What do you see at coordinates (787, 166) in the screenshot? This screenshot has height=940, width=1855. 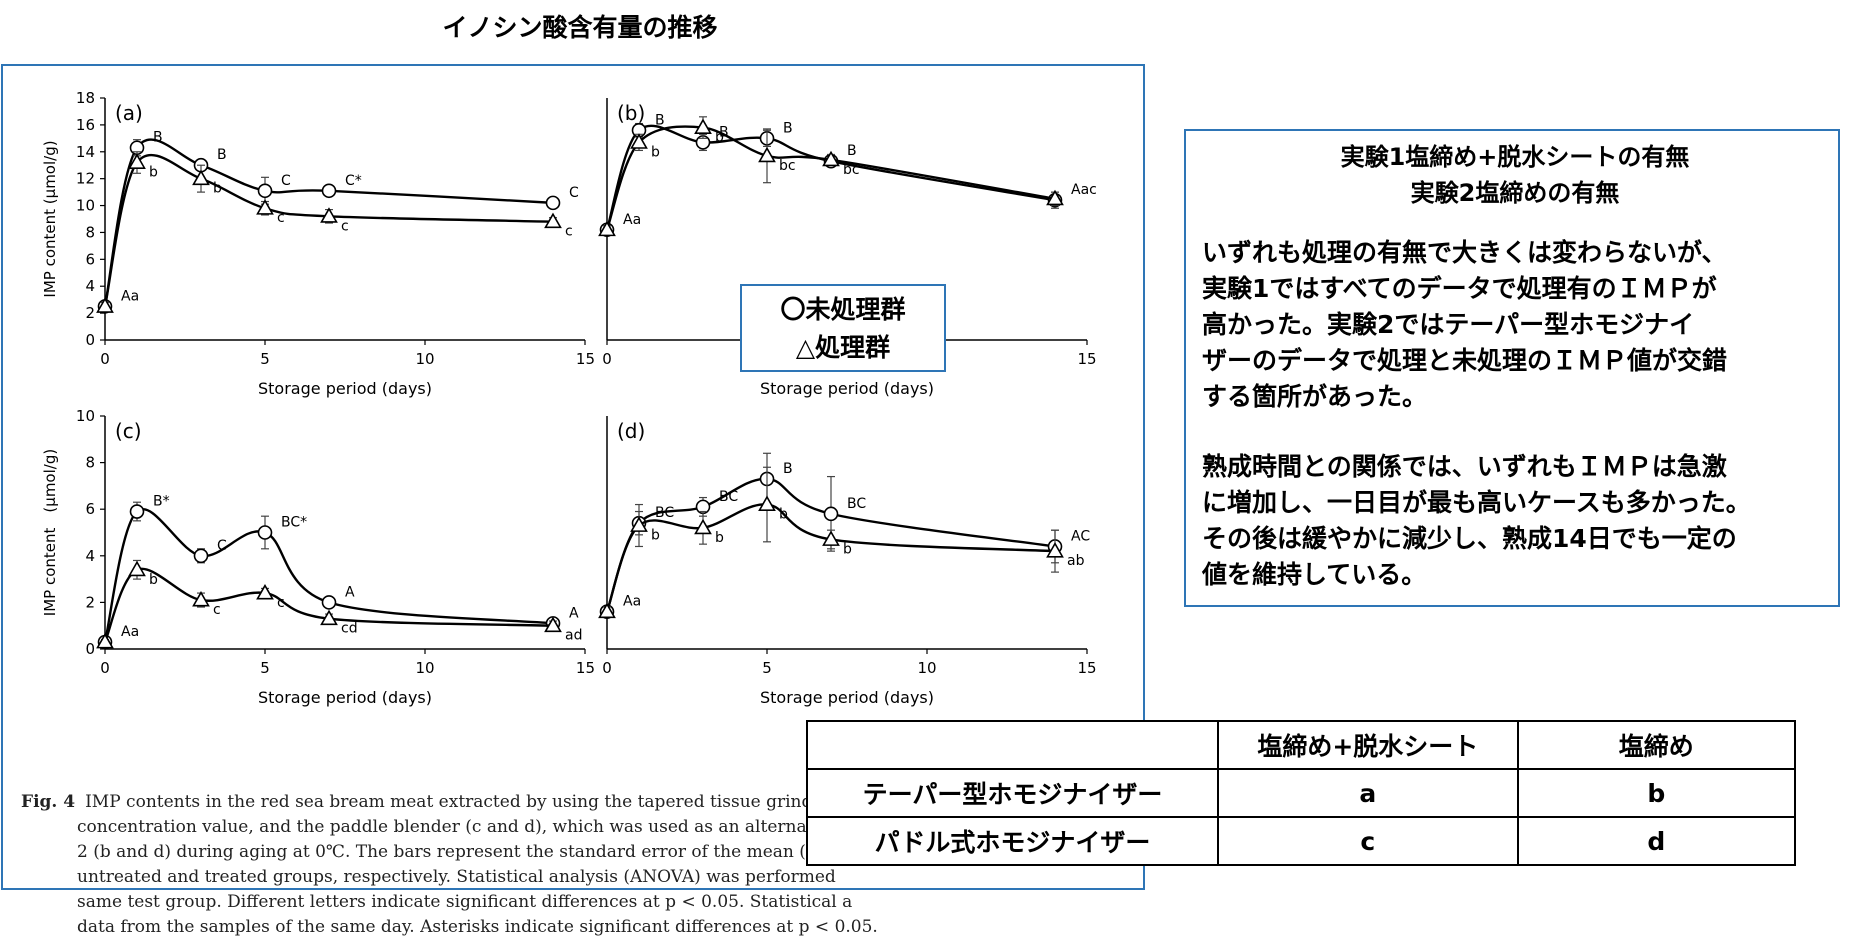 I see `data-label: bc` at bounding box center [787, 166].